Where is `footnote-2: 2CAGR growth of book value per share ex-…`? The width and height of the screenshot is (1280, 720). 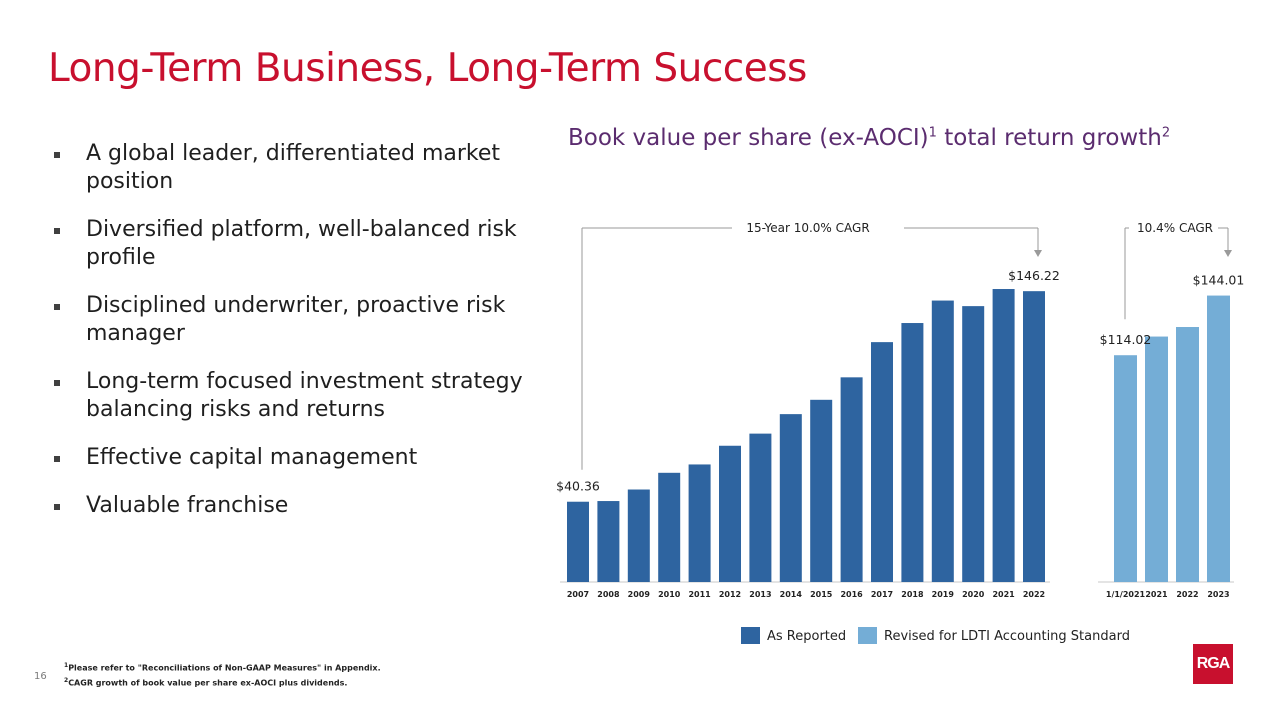
footnote-2: 2CAGR growth of book value per share ex-… is located at coordinates (206, 682).